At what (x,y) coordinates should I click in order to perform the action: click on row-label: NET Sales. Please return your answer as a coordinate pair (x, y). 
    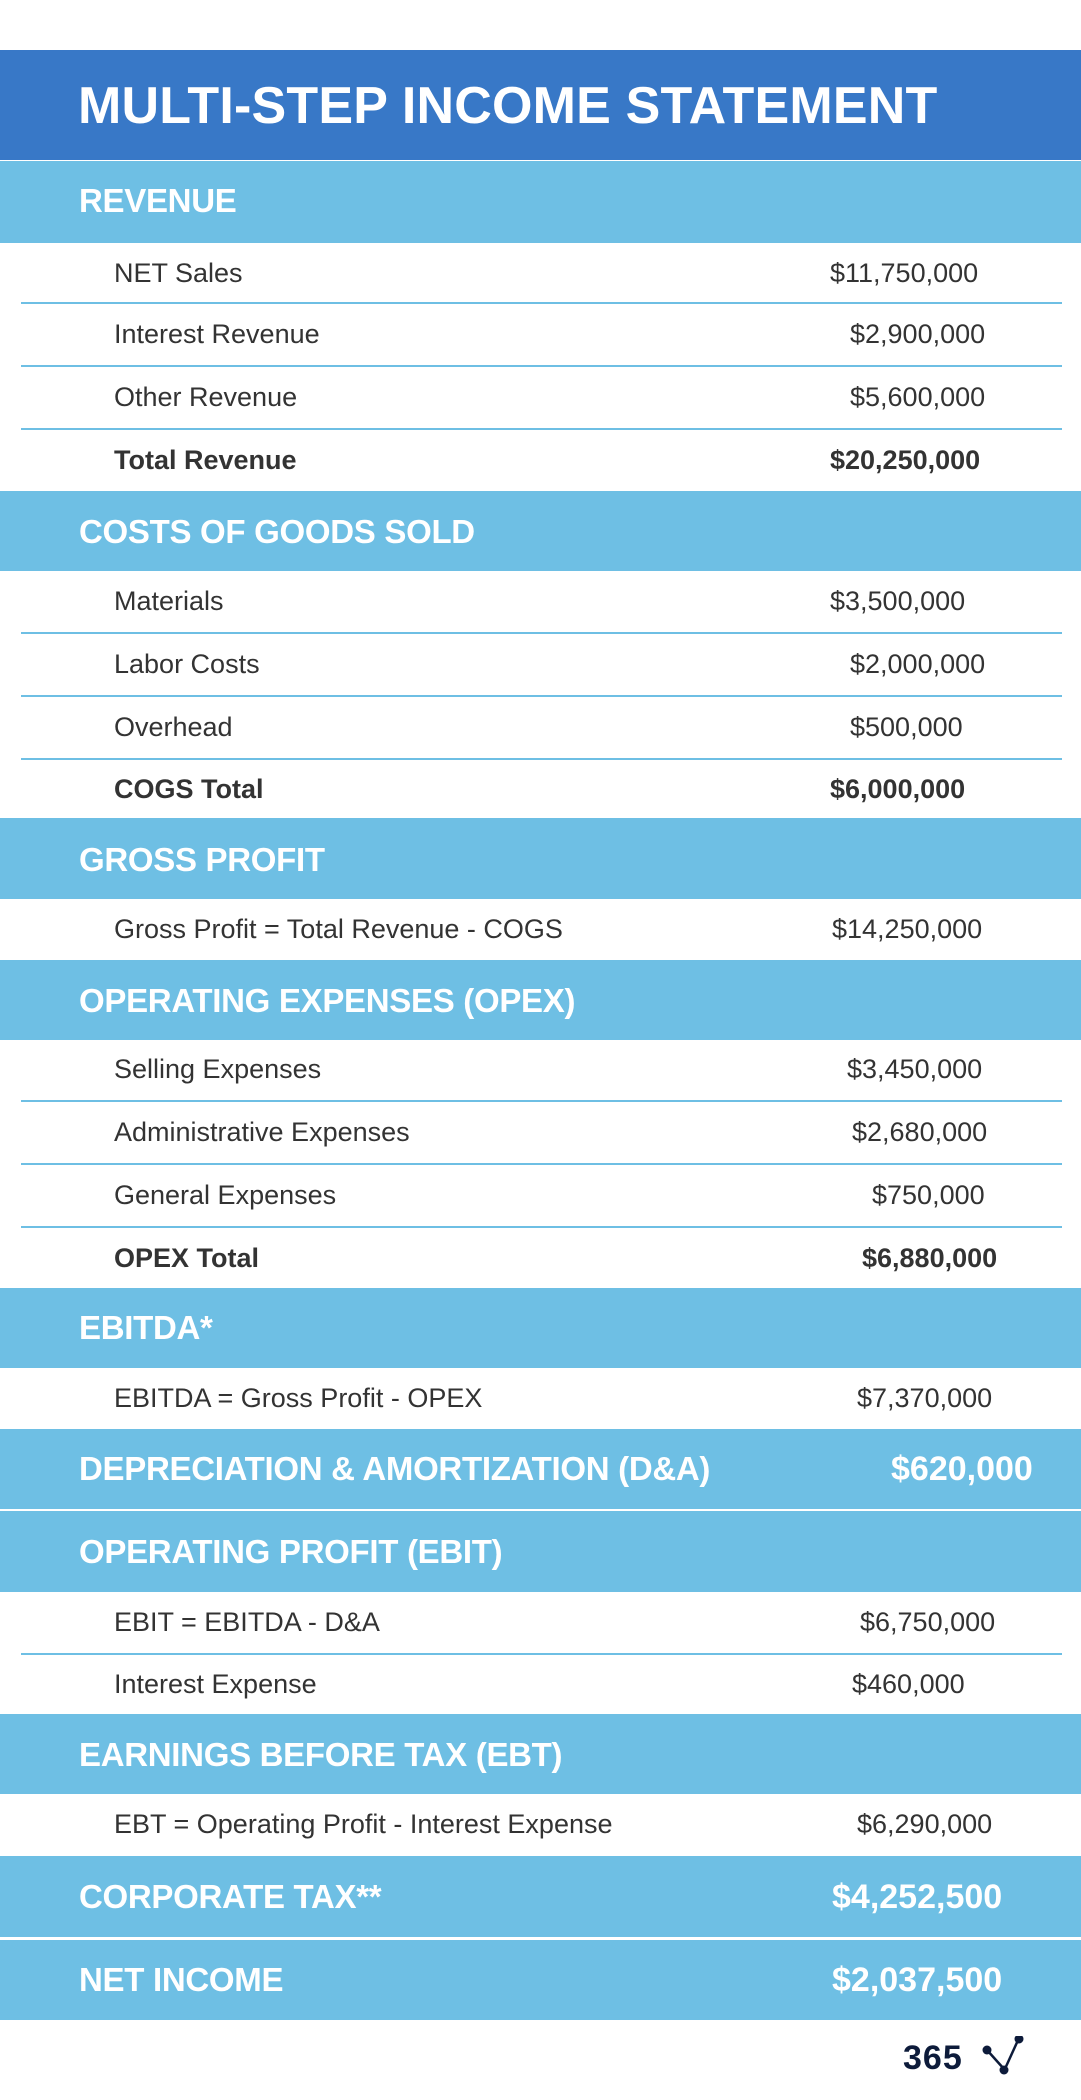
    Looking at the image, I should click on (178, 273).